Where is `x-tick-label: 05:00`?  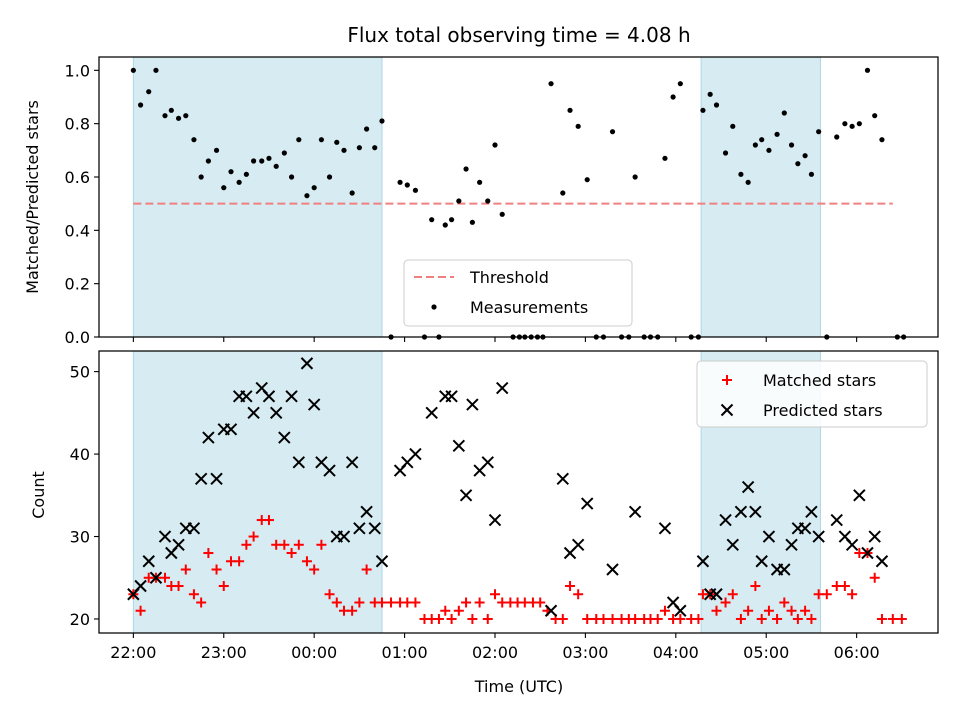 x-tick-label: 05:00 is located at coordinates (766, 652).